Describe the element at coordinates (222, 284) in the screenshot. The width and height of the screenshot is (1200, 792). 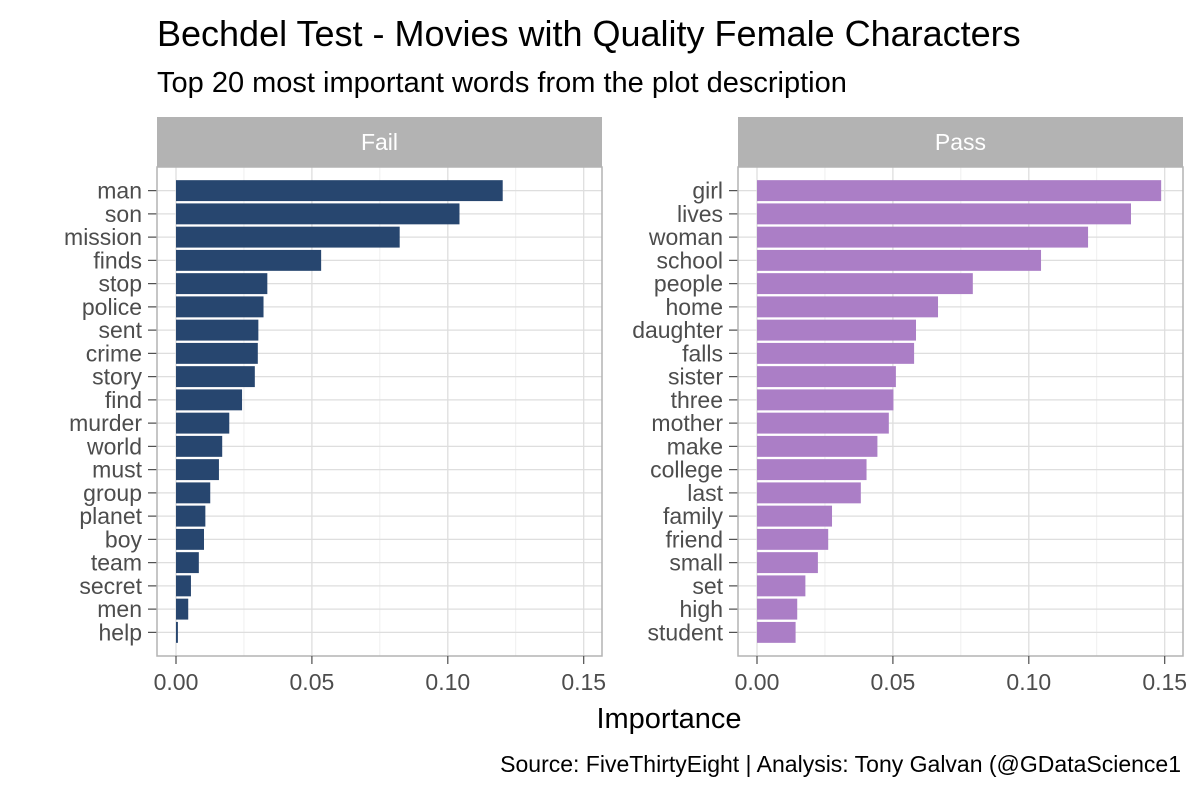
I see `bar-stop` at that location.